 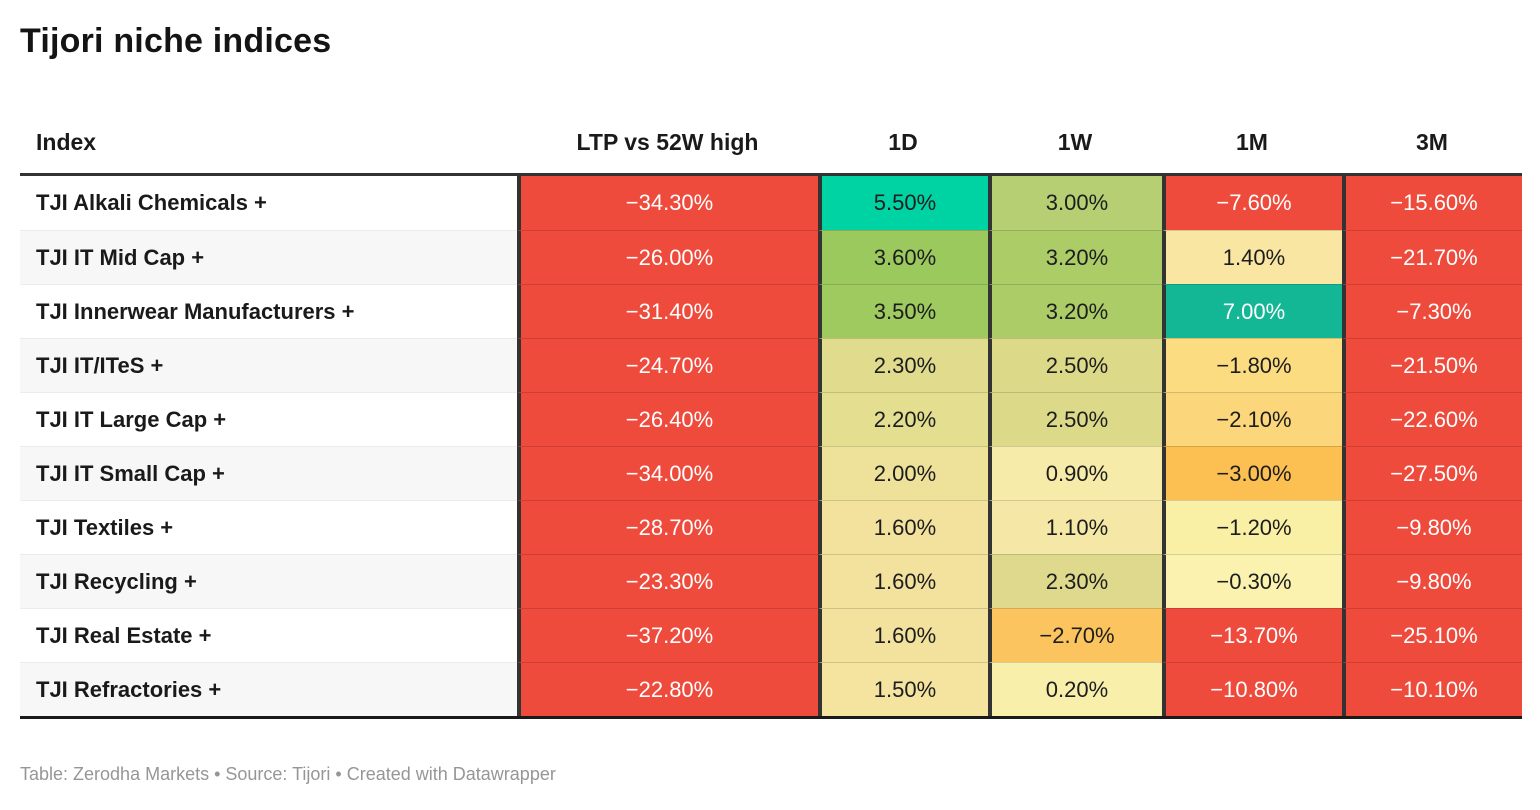 What do you see at coordinates (667, 635) in the screenshot?
I see `value-cell: −37.20%` at bounding box center [667, 635].